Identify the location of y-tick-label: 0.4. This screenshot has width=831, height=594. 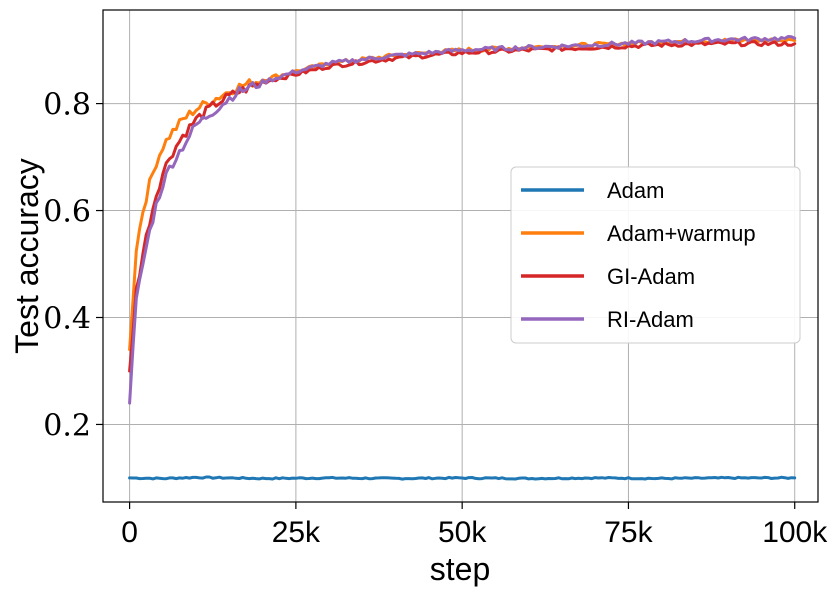
(67, 319).